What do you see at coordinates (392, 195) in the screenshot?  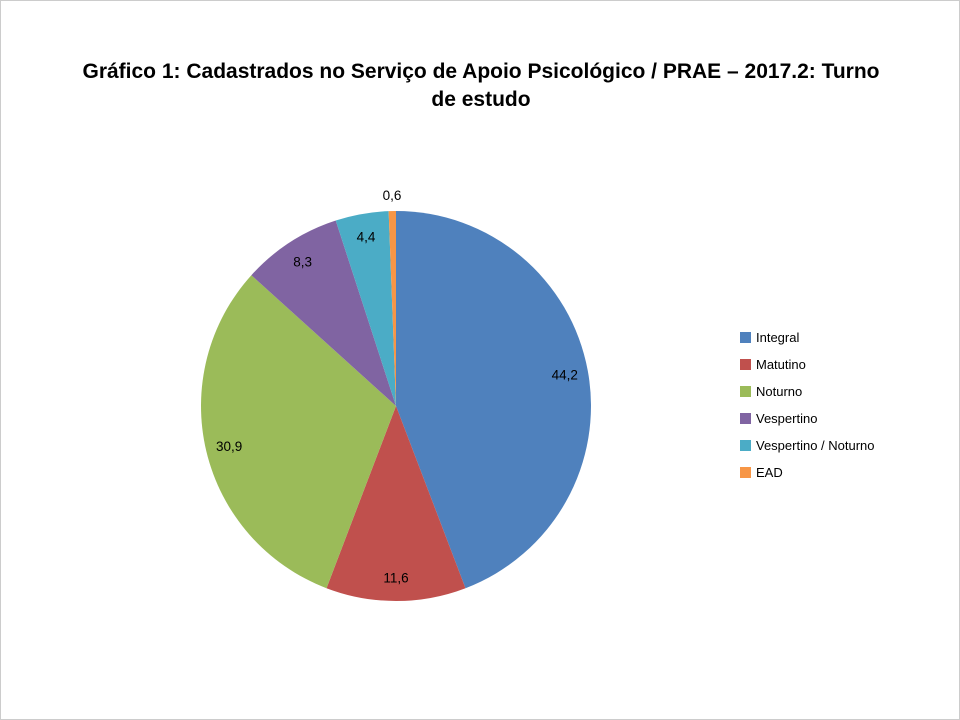 I see `data-label-ead: 0,6` at bounding box center [392, 195].